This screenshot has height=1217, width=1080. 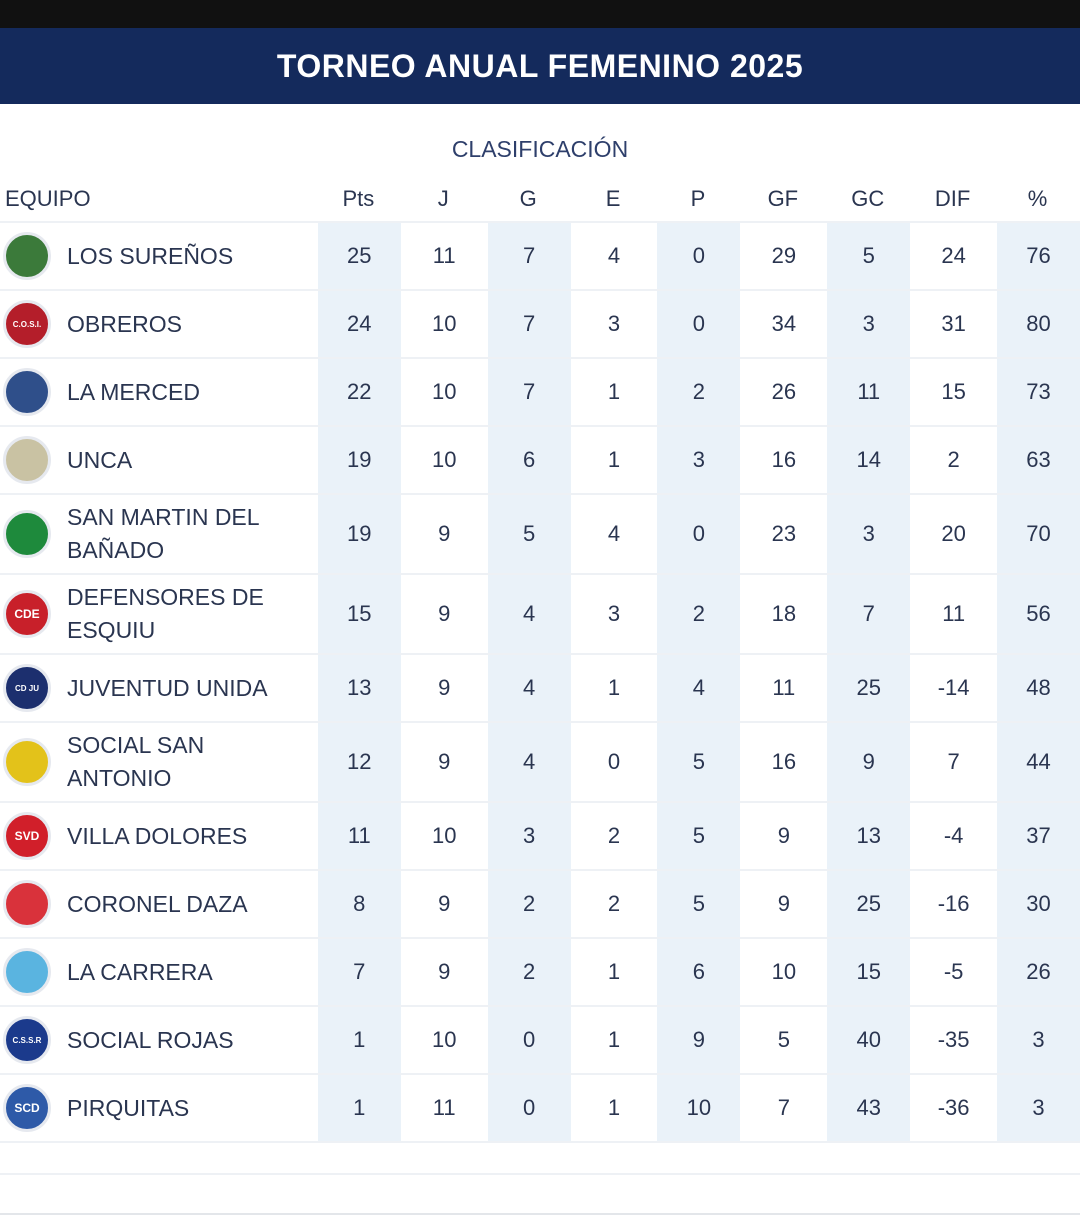 I want to click on team-cell: SAN MARTIN DEL BAÑADO, so click(x=158, y=534).